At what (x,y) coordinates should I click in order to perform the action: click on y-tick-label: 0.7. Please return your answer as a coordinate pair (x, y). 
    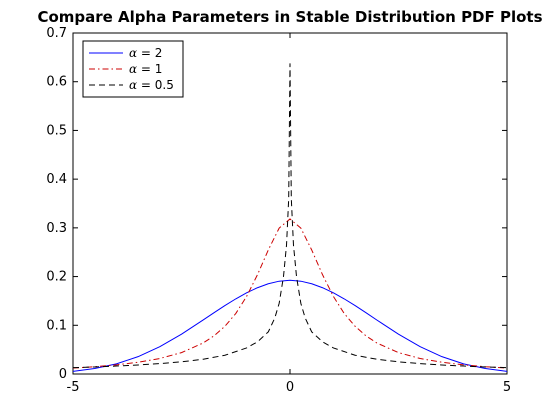
    Looking at the image, I should click on (56, 33).